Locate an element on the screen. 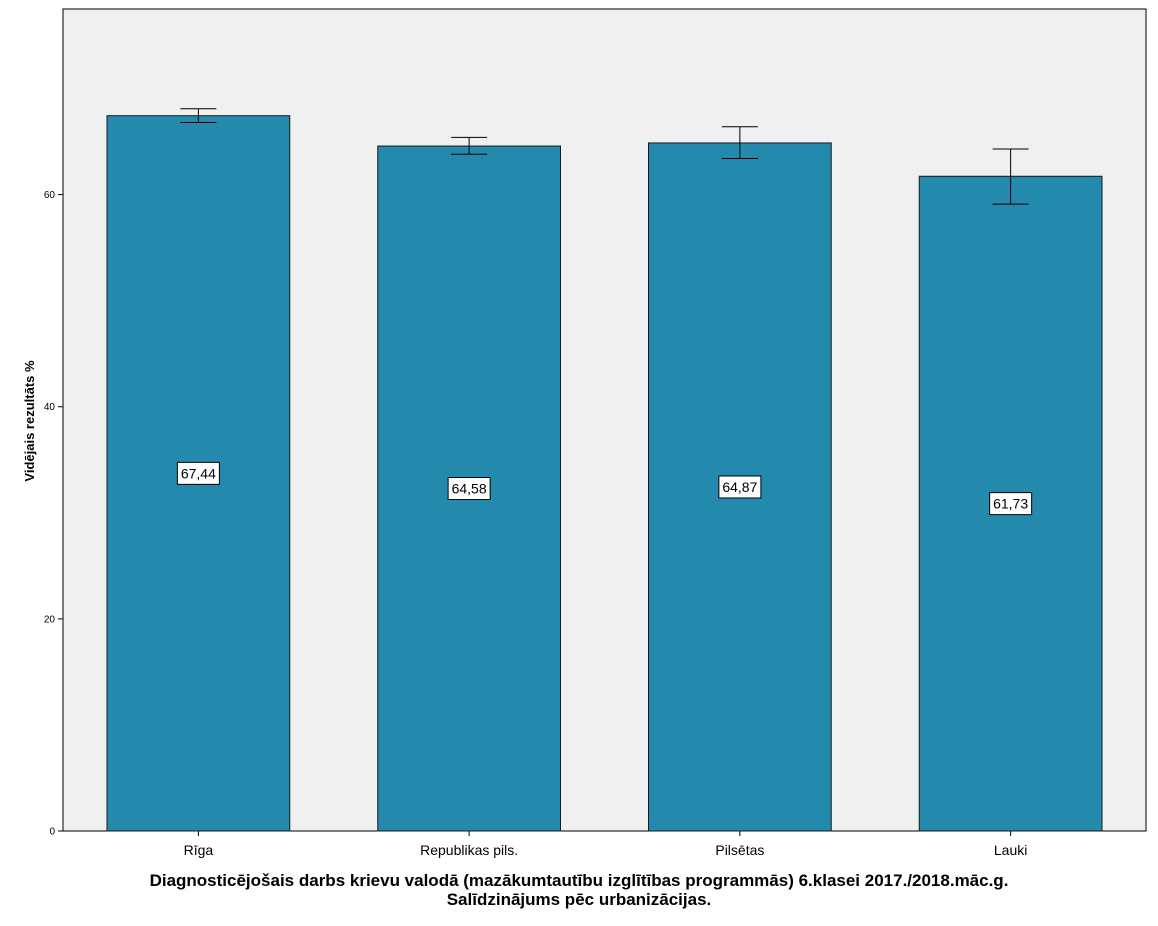  data-label: 67,44 is located at coordinates (198, 473).